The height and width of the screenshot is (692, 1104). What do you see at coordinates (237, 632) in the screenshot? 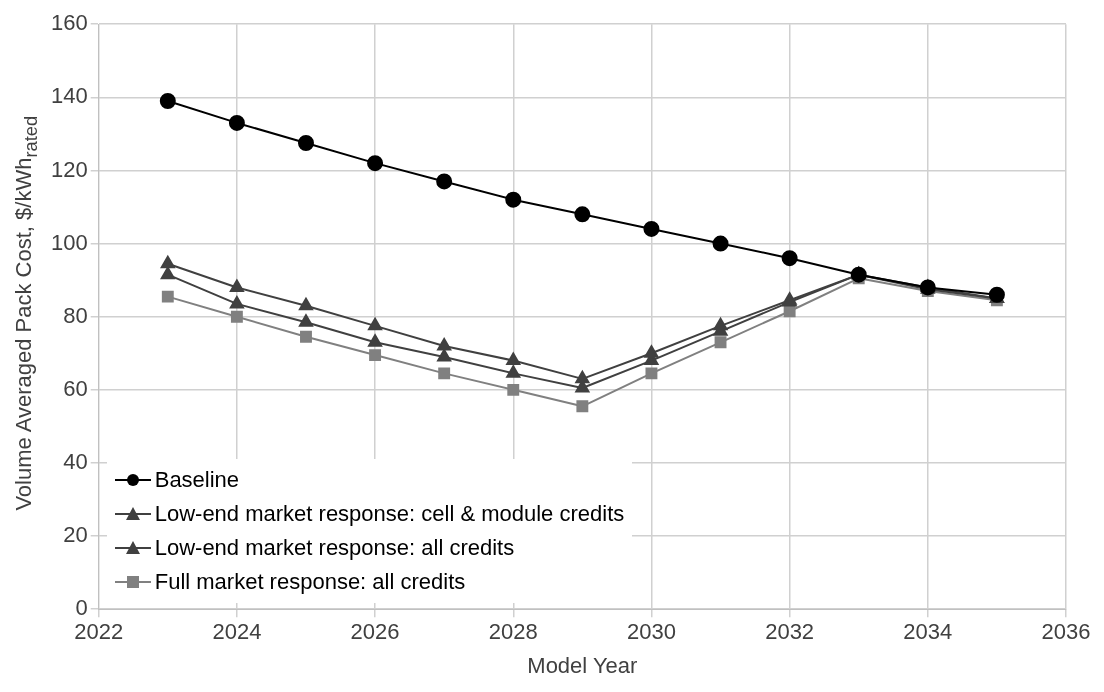
I see `x-tick-label: 2024` at bounding box center [237, 632].